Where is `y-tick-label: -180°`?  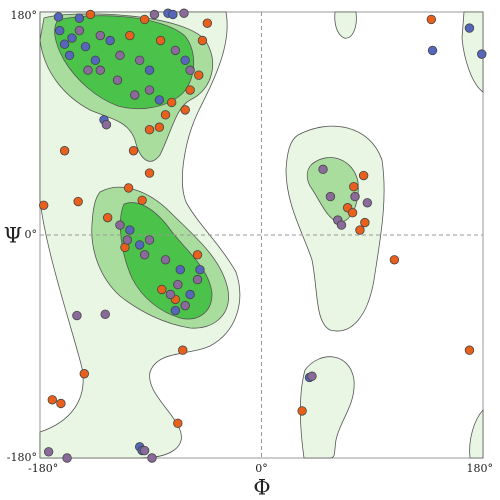 y-tick-label: -180° is located at coordinates (22, 457).